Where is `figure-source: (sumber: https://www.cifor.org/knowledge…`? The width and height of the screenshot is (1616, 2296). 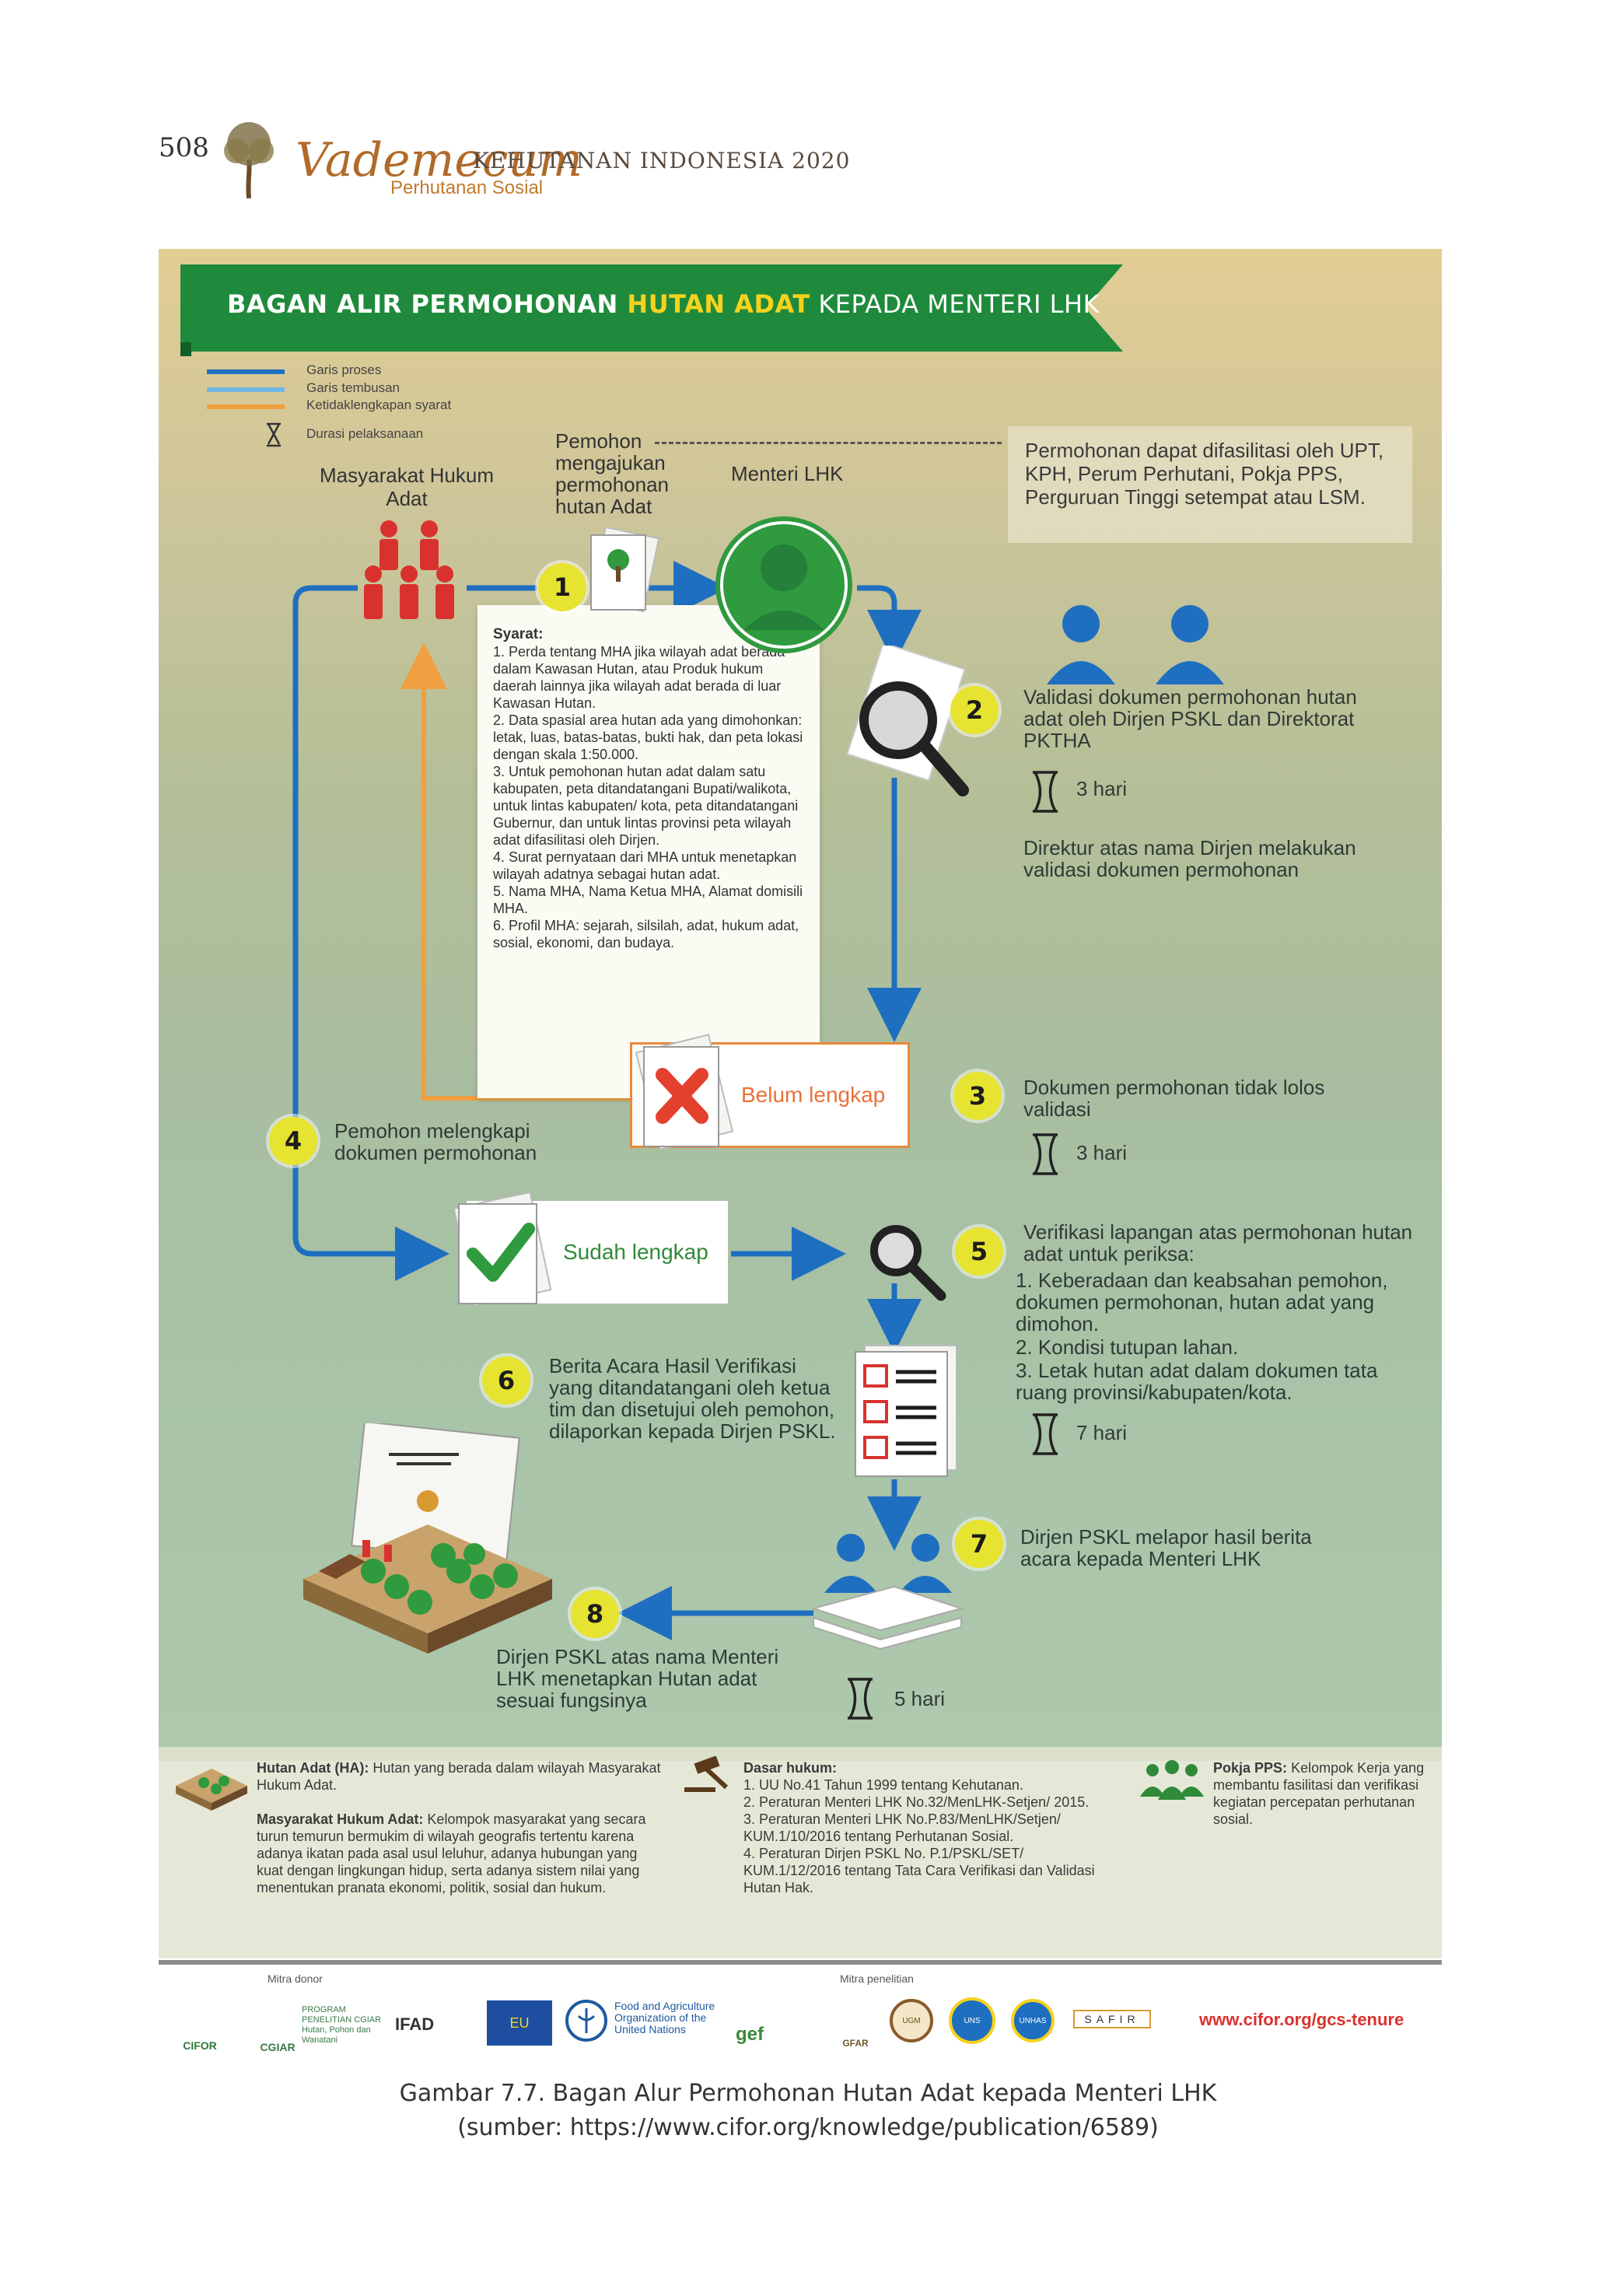
figure-source: (sumber: https://www.cifor.org/knowledge… is located at coordinates (808, 2128).